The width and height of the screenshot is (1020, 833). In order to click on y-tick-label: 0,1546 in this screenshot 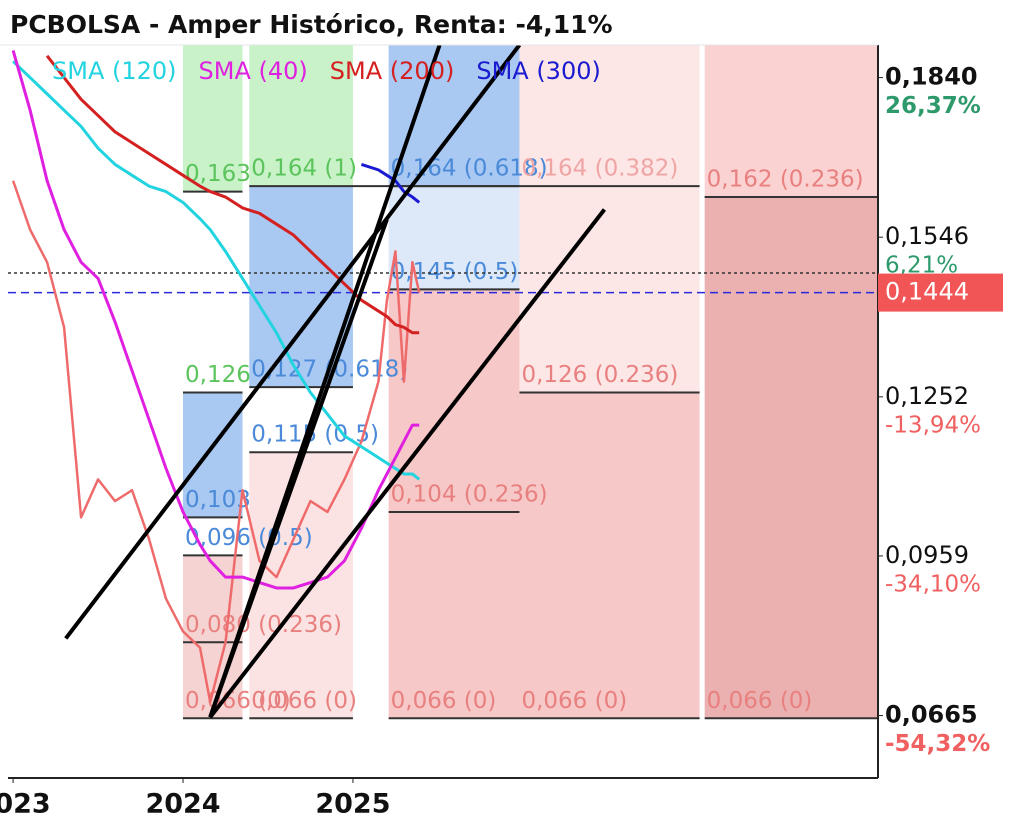, I will do `click(927, 236)`.